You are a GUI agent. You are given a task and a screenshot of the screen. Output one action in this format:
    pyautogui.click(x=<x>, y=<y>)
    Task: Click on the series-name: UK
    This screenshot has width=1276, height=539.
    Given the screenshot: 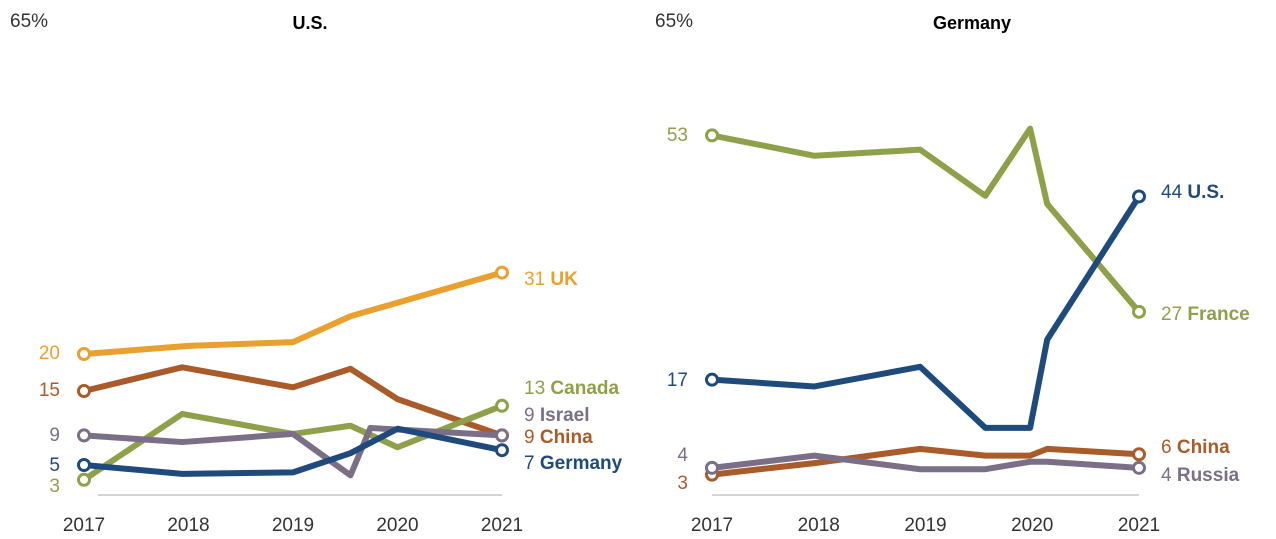 What is the action you would take?
    pyautogui.click(x=564, y=279)
    